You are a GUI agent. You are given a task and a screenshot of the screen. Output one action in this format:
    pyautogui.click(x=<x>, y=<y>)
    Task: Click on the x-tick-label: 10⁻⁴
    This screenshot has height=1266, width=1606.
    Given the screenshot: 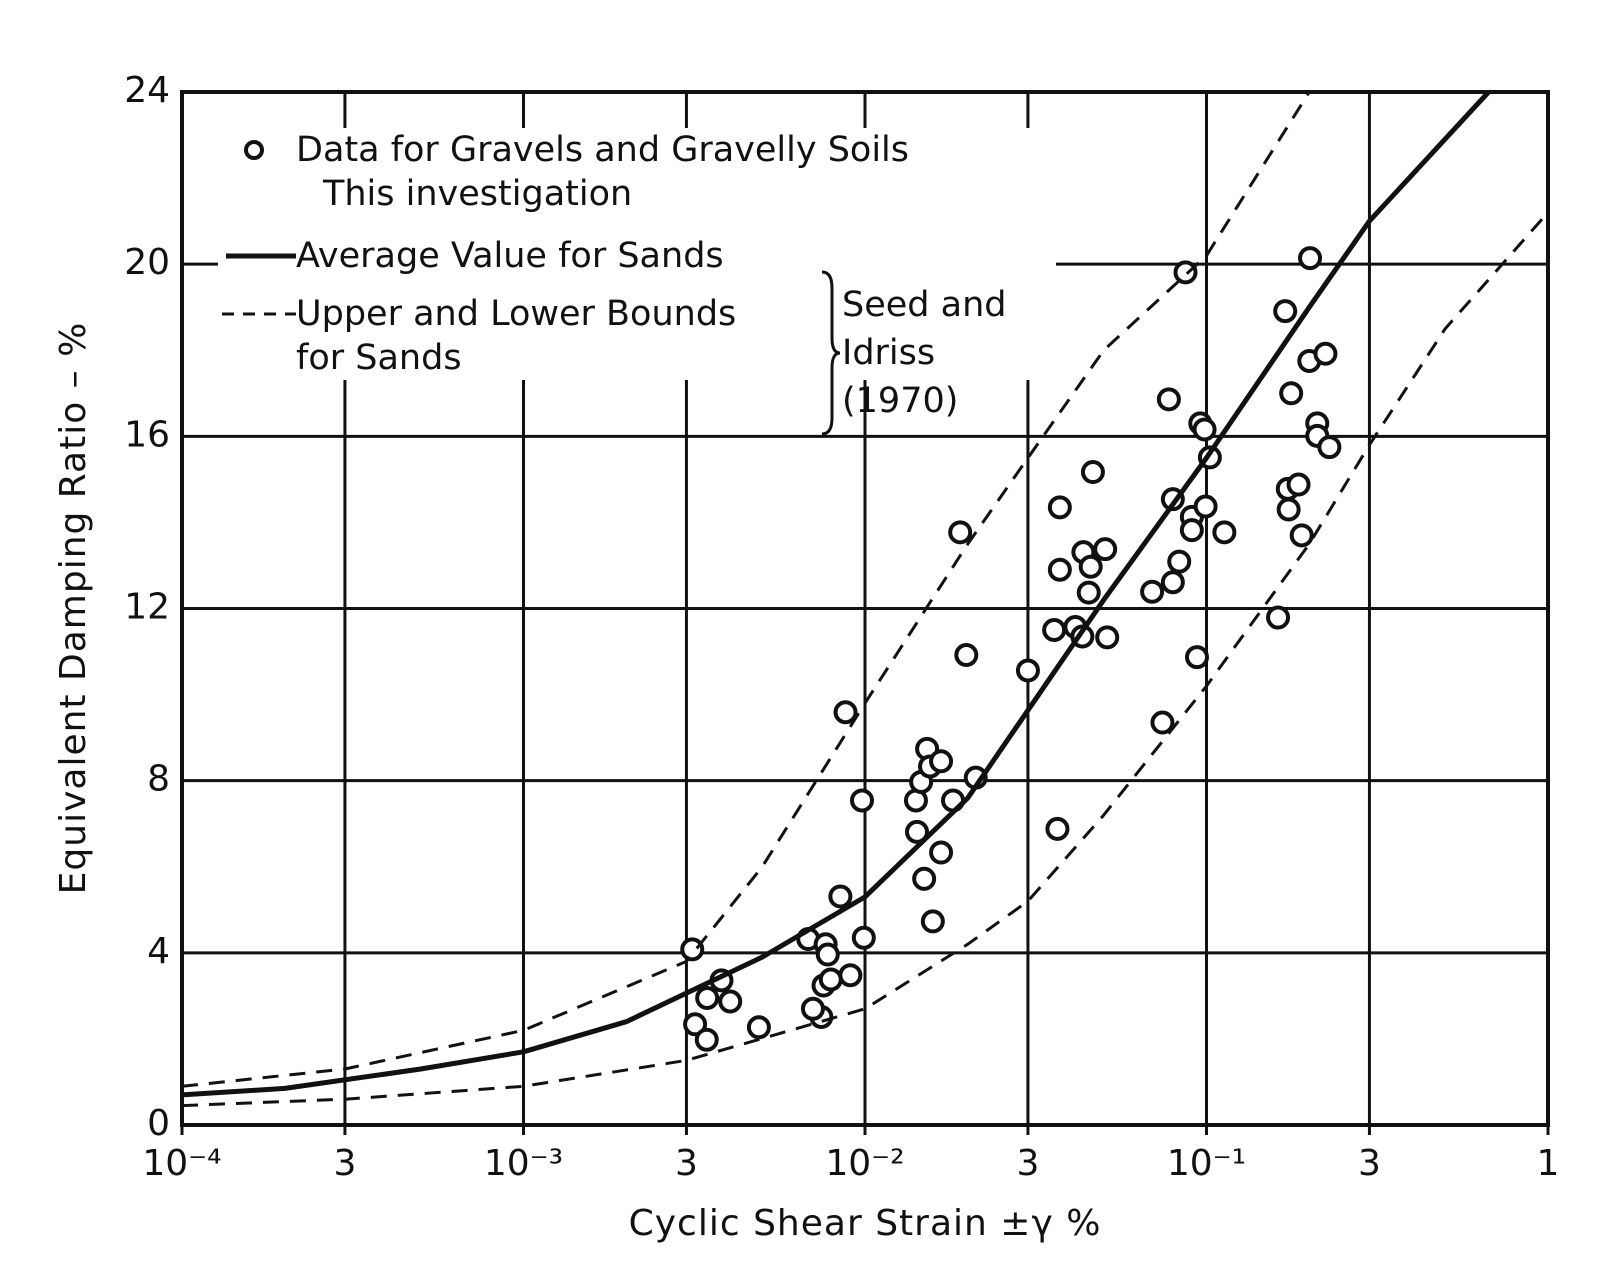 What is the action you would take?
    pyautogui.click(x=181, y=1163)
    